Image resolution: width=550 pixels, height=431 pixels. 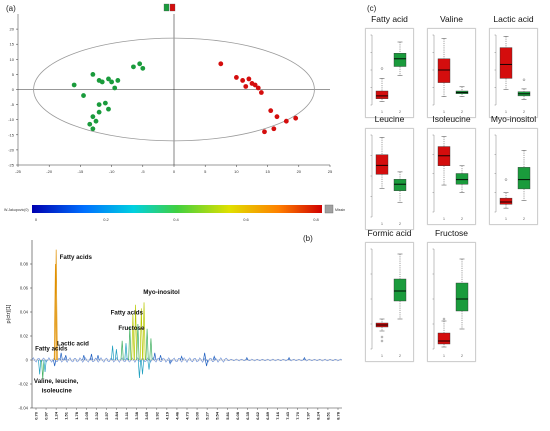 I want to click on peak-annotation: Myo-inositol, so click(x=161, y=292).